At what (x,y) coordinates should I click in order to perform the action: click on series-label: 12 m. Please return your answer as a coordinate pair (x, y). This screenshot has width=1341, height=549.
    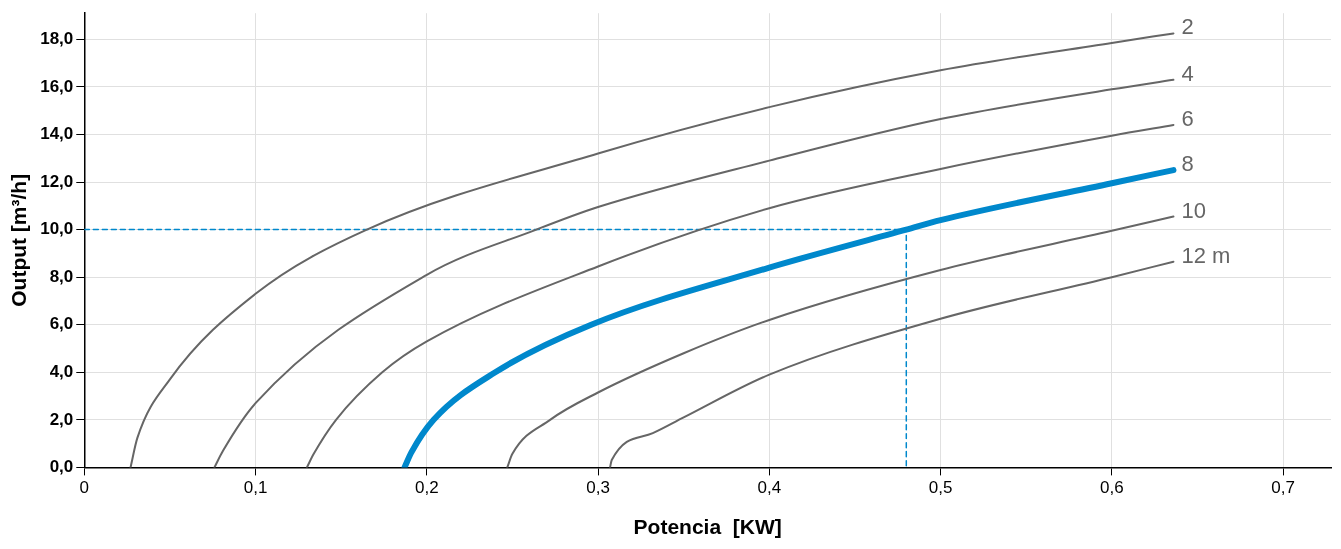
    Looking at the image, I should click on (1206, 255).